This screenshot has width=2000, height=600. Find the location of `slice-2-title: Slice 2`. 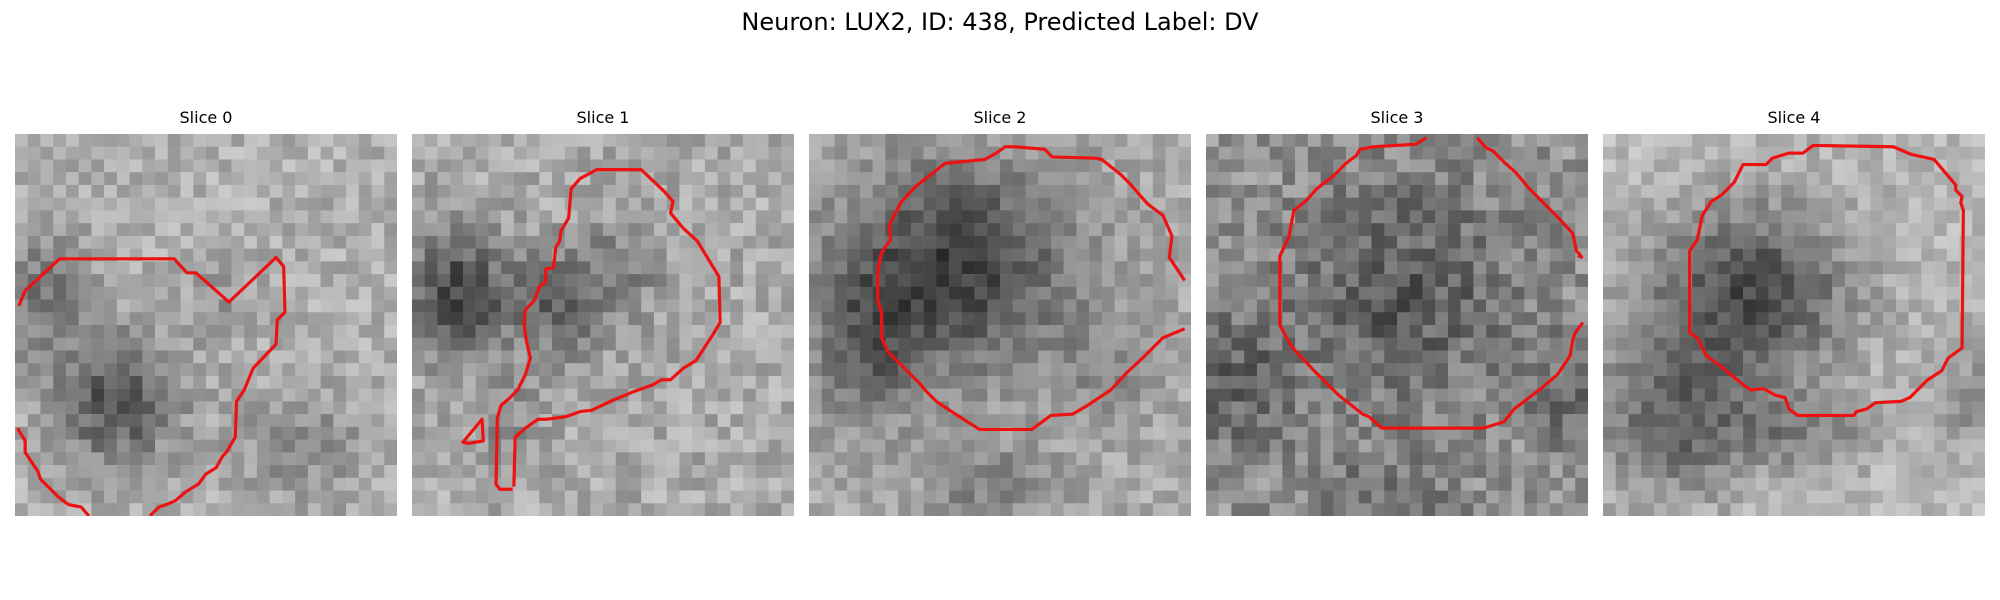

slice-2-title: Slice 2 is located at coordinates (1000, 117).